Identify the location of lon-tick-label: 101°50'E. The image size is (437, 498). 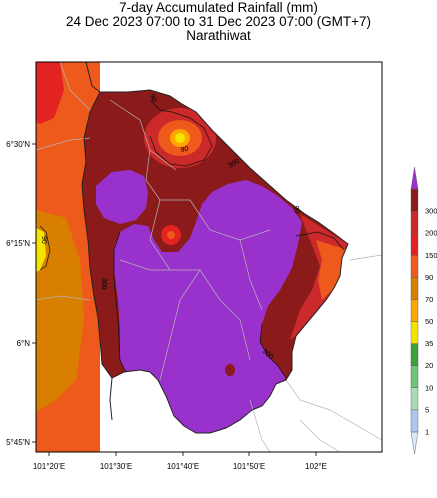
(249, 466).